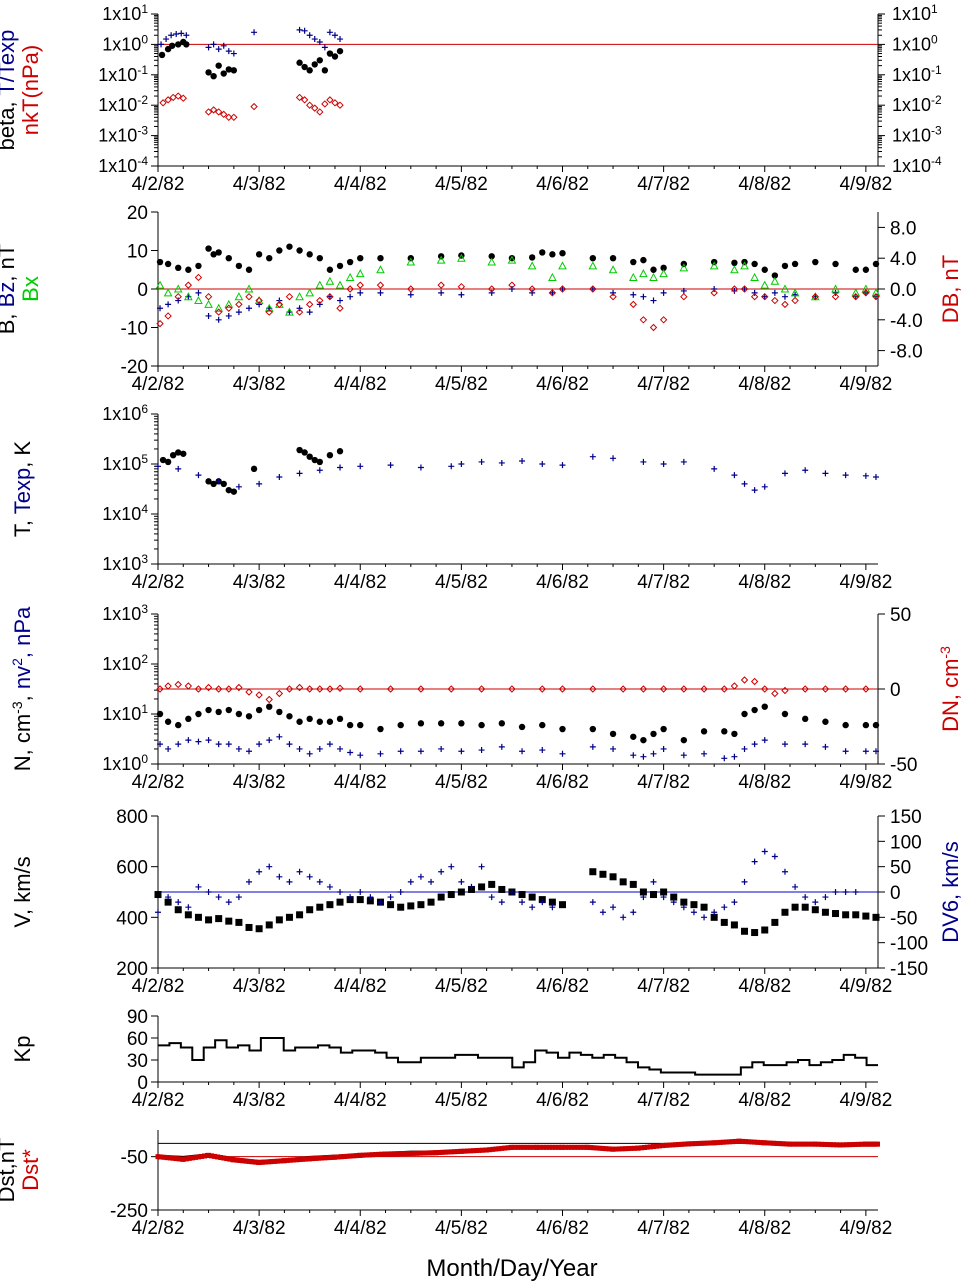 Image resolution: width=976 pixels, height=1285 pixels. I want to click on right-y-tick-label: 1x10⁻⁴, so click(917, 165).